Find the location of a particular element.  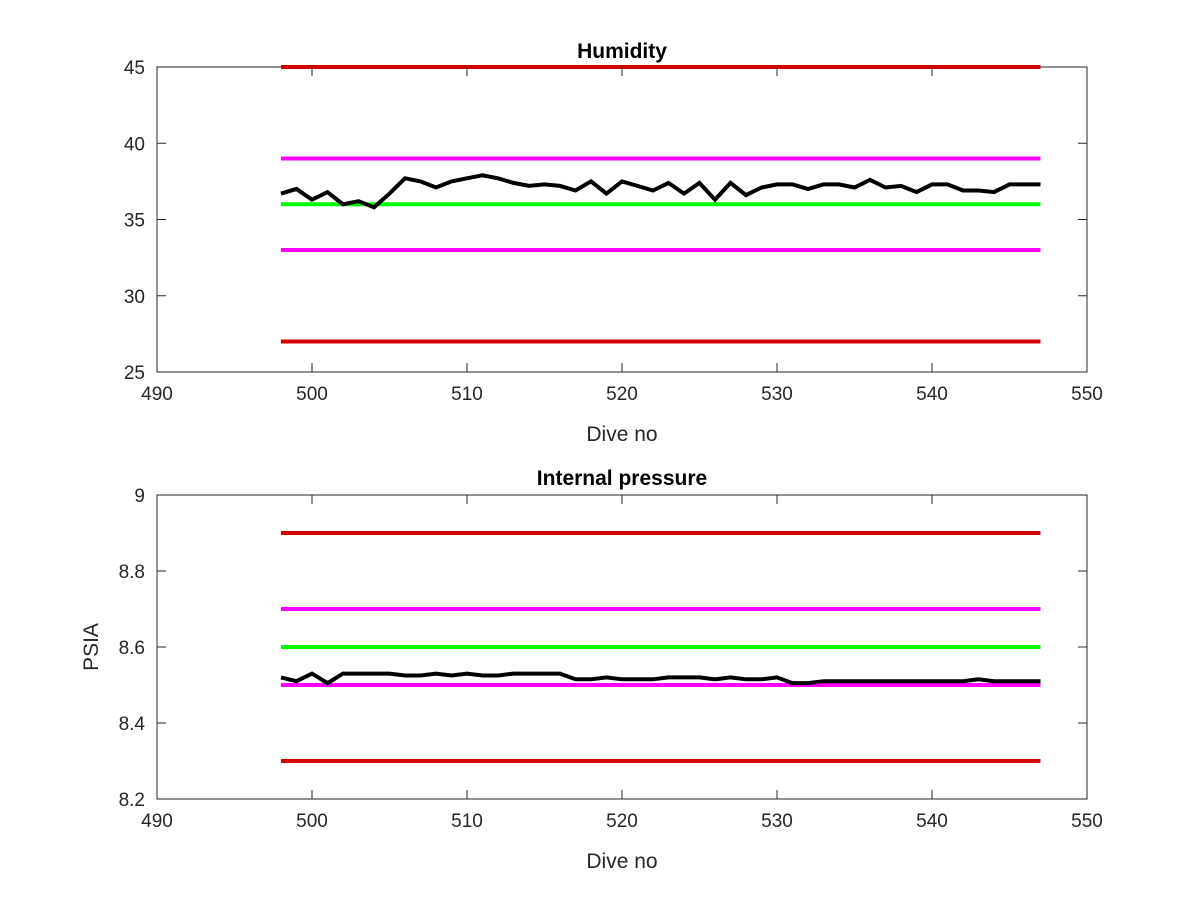

internal-pressure-y-tick-label: 8.8 is located at coordinates (132, 572).